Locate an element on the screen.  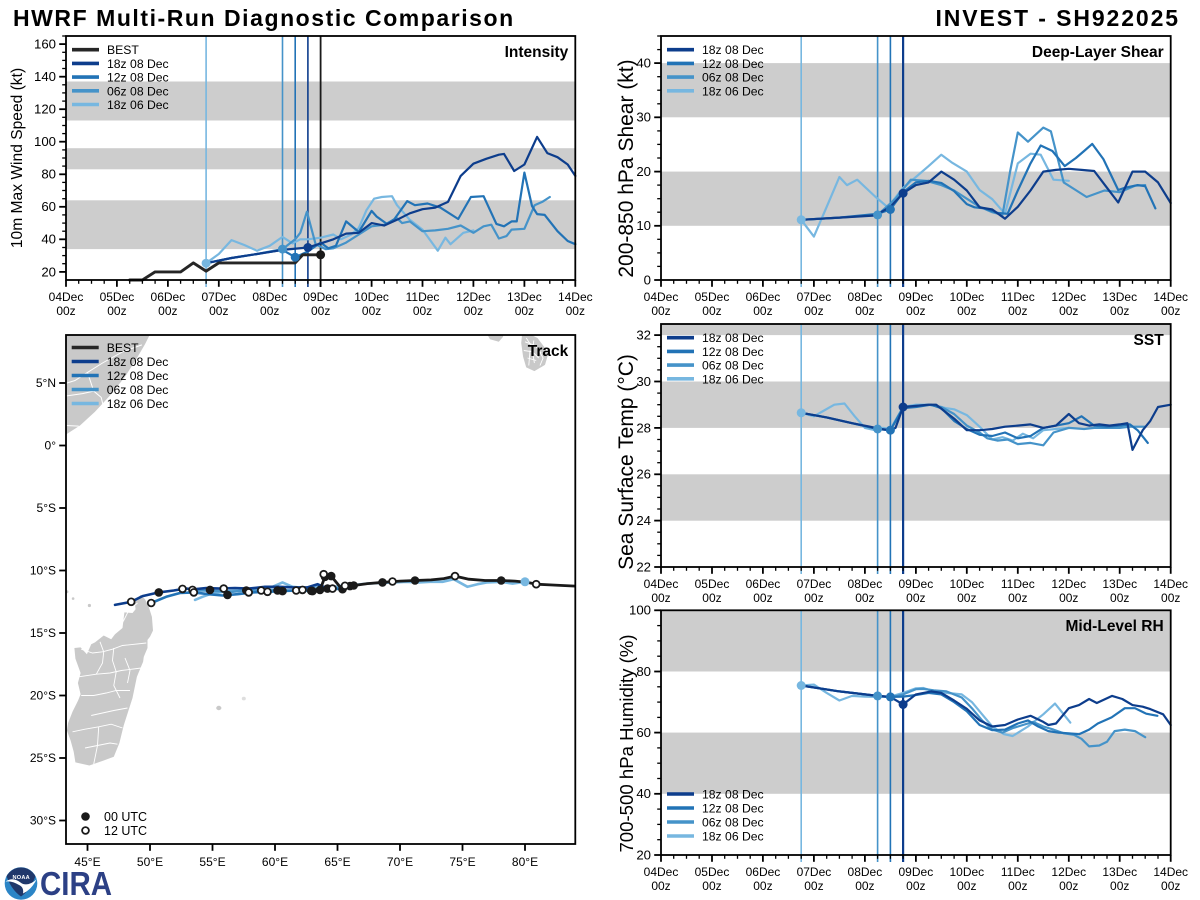
svg-text: 0 is located at coordinates (647, 279).